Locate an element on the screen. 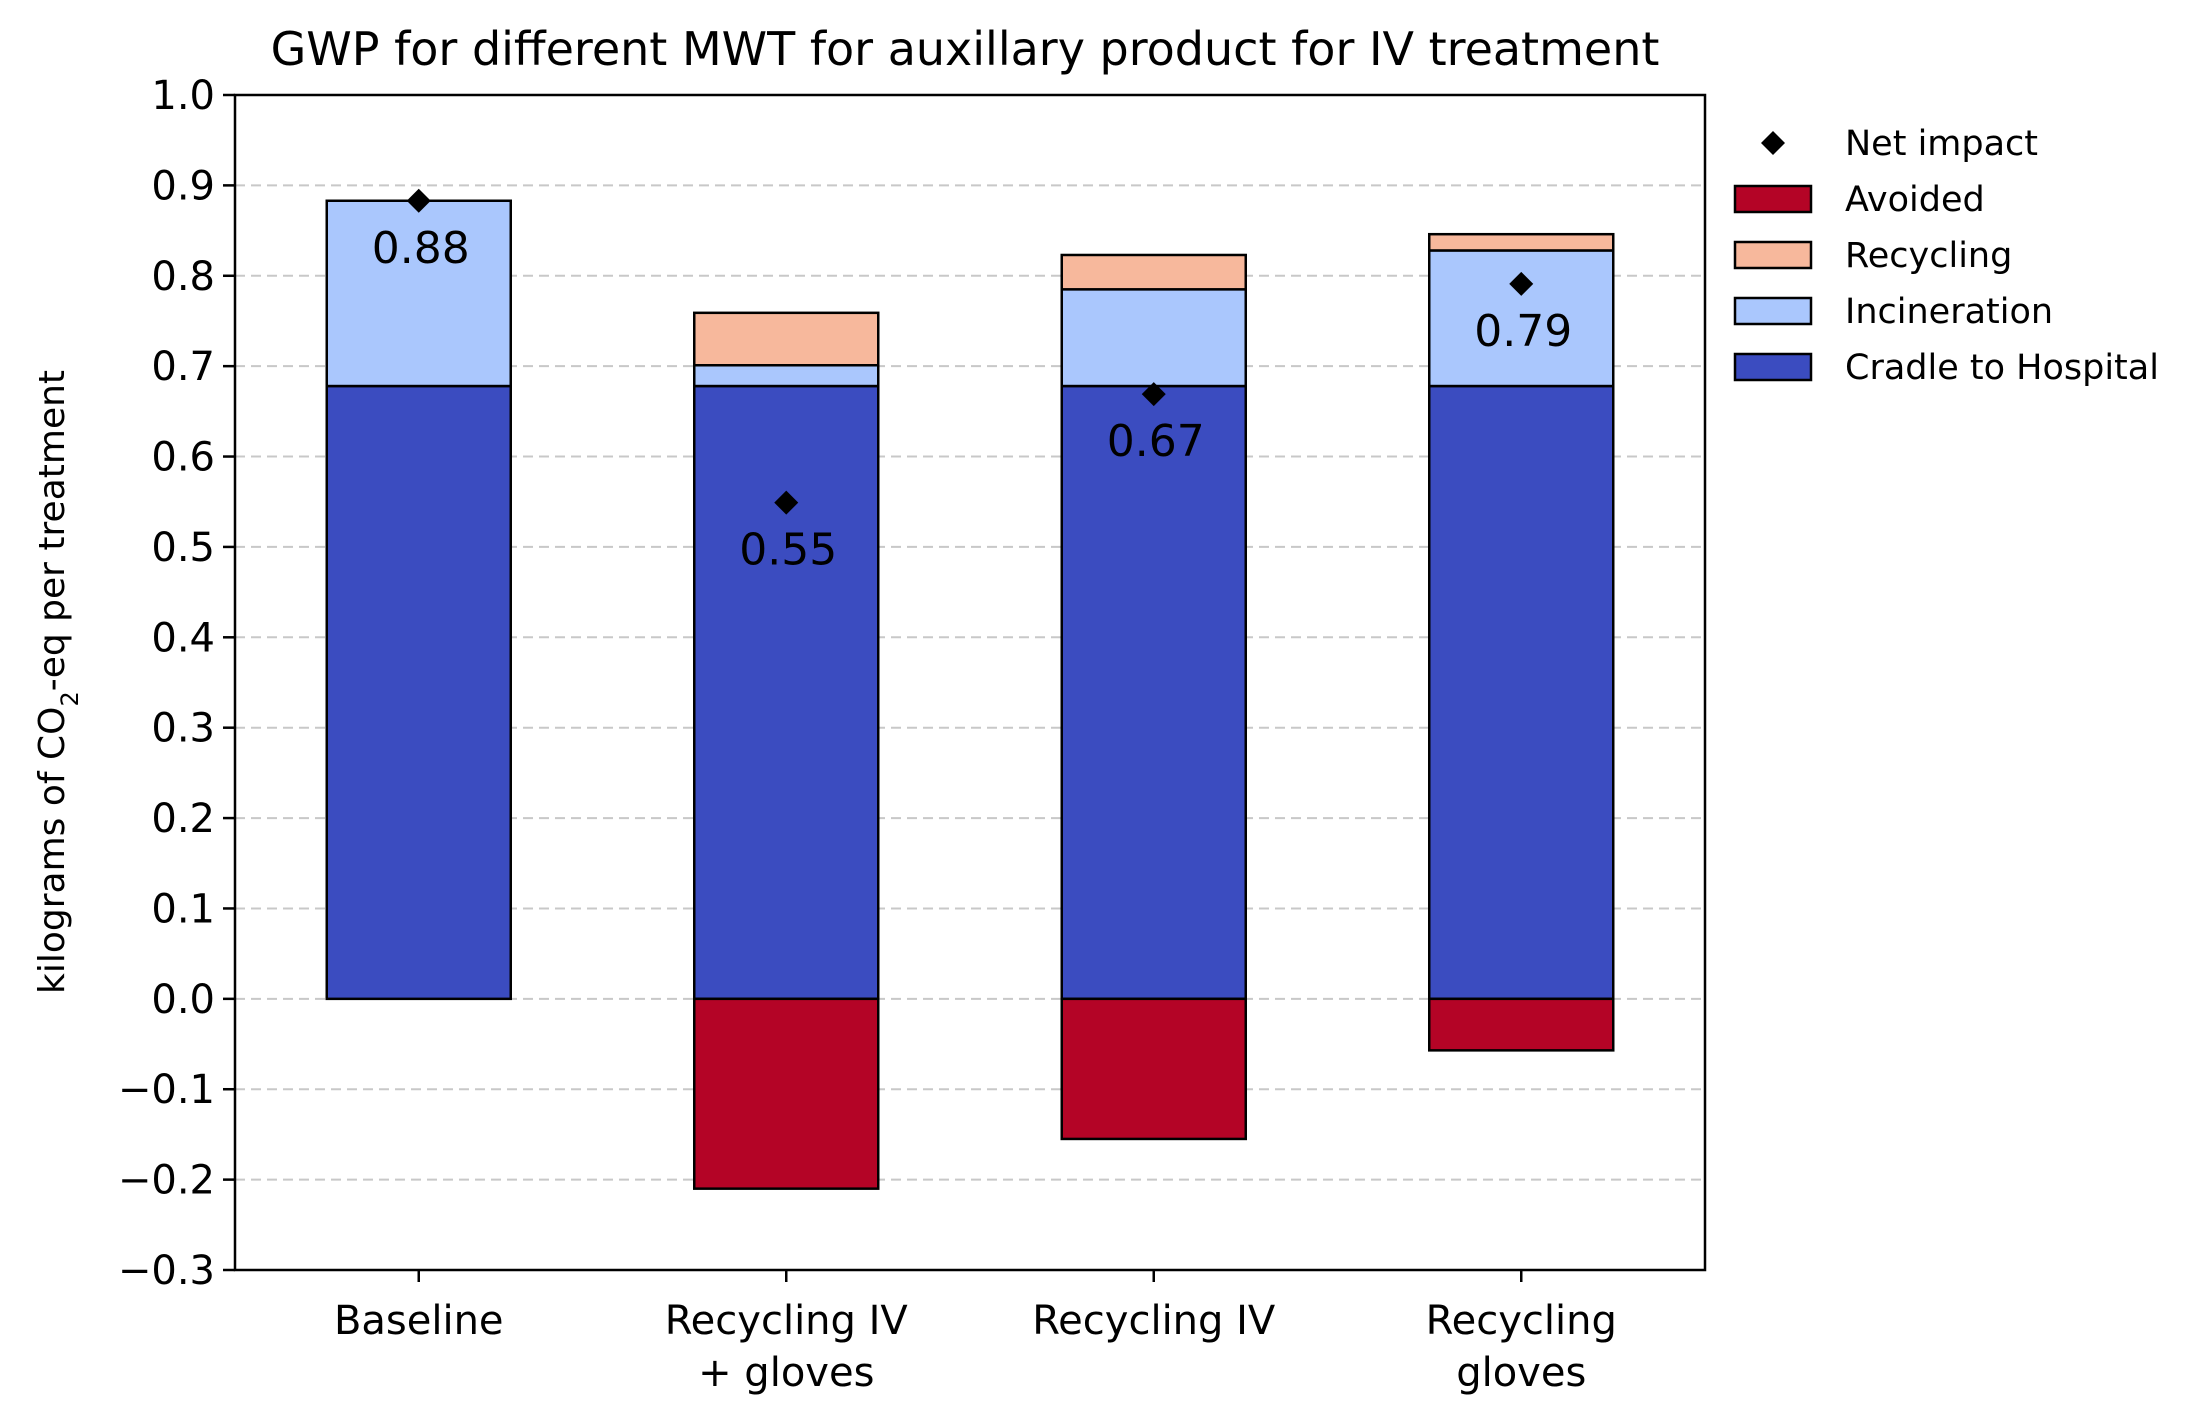 This screenshot has width=2206, height=1419. x-tick-label: Baseline is located at coordinates (419, 1321).